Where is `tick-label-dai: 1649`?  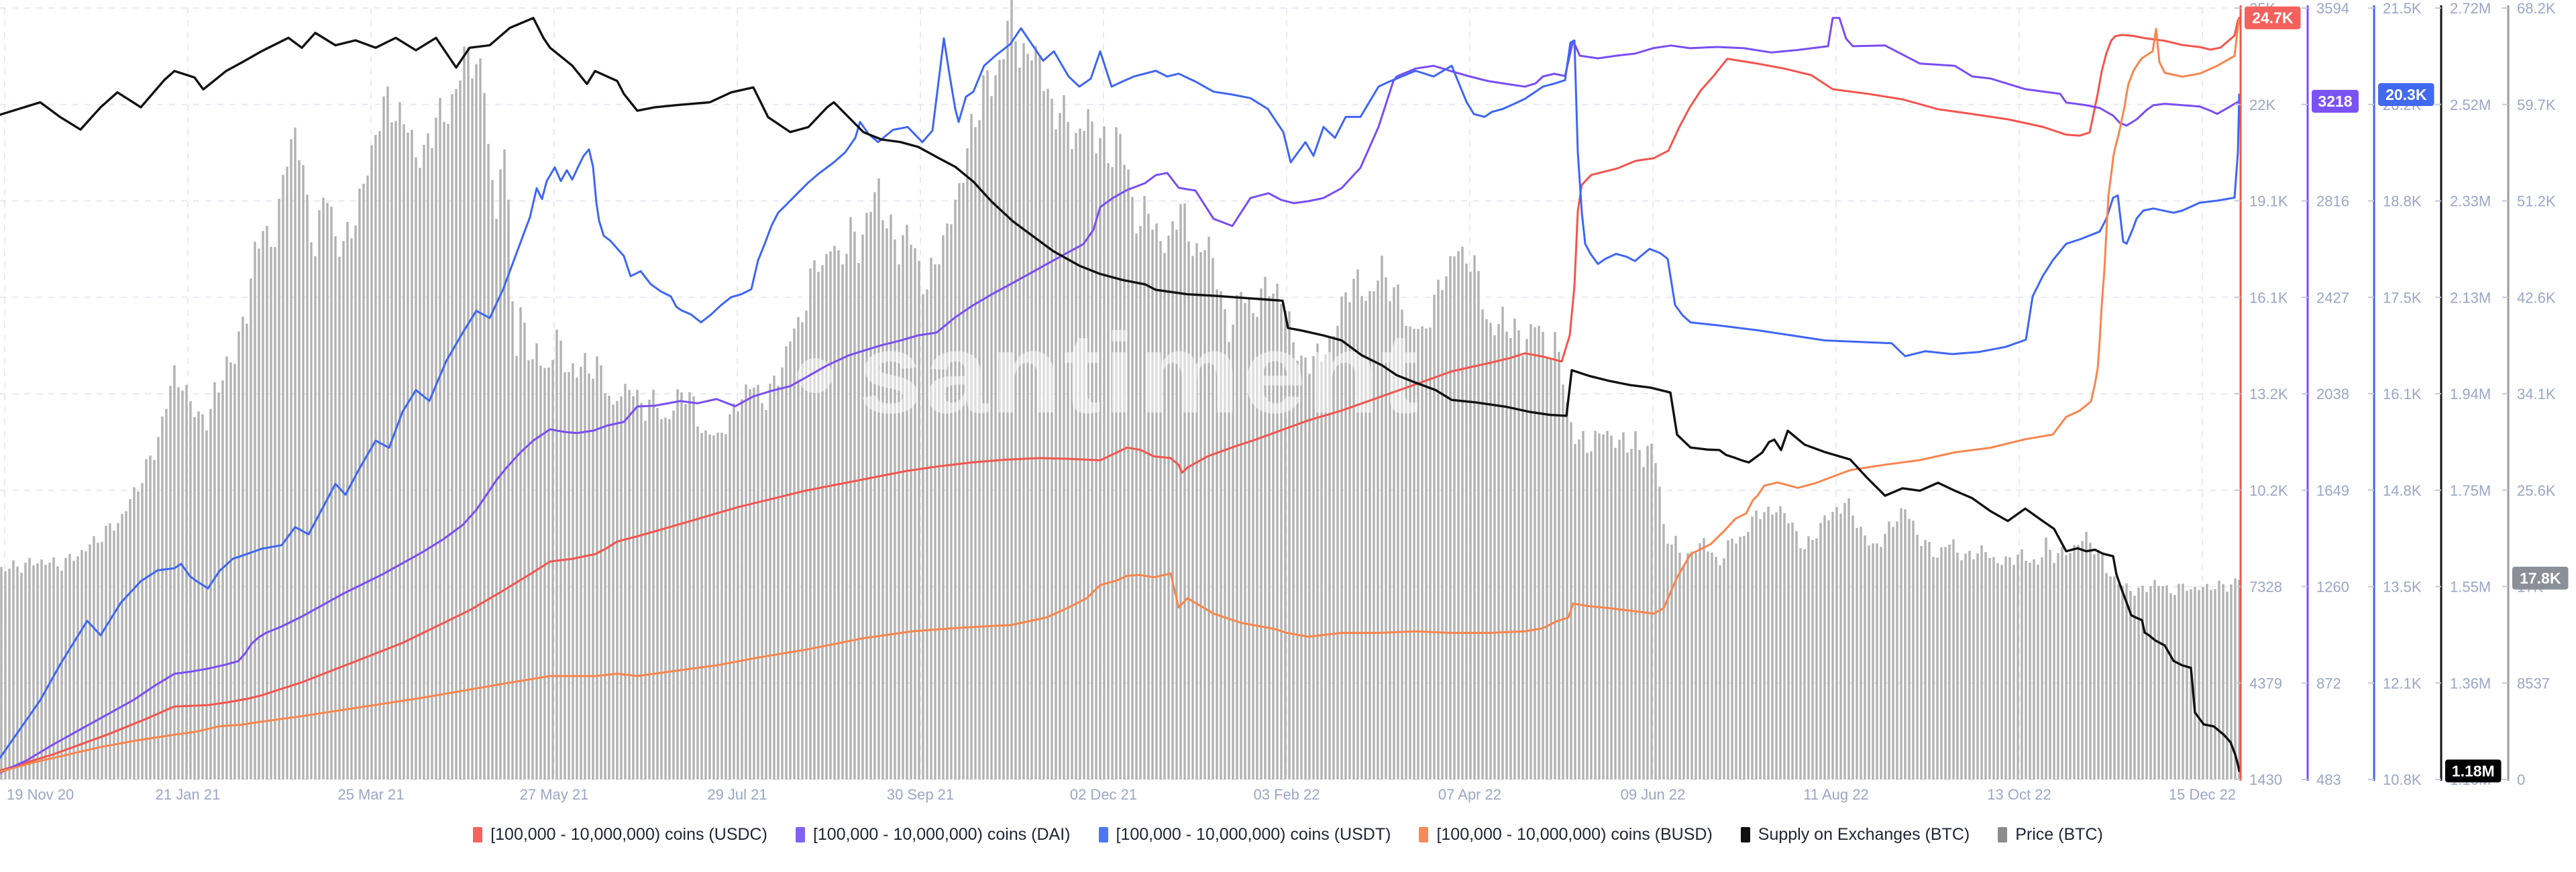
tick-label-dai: 1649 is located at coordinates (2332, 490).